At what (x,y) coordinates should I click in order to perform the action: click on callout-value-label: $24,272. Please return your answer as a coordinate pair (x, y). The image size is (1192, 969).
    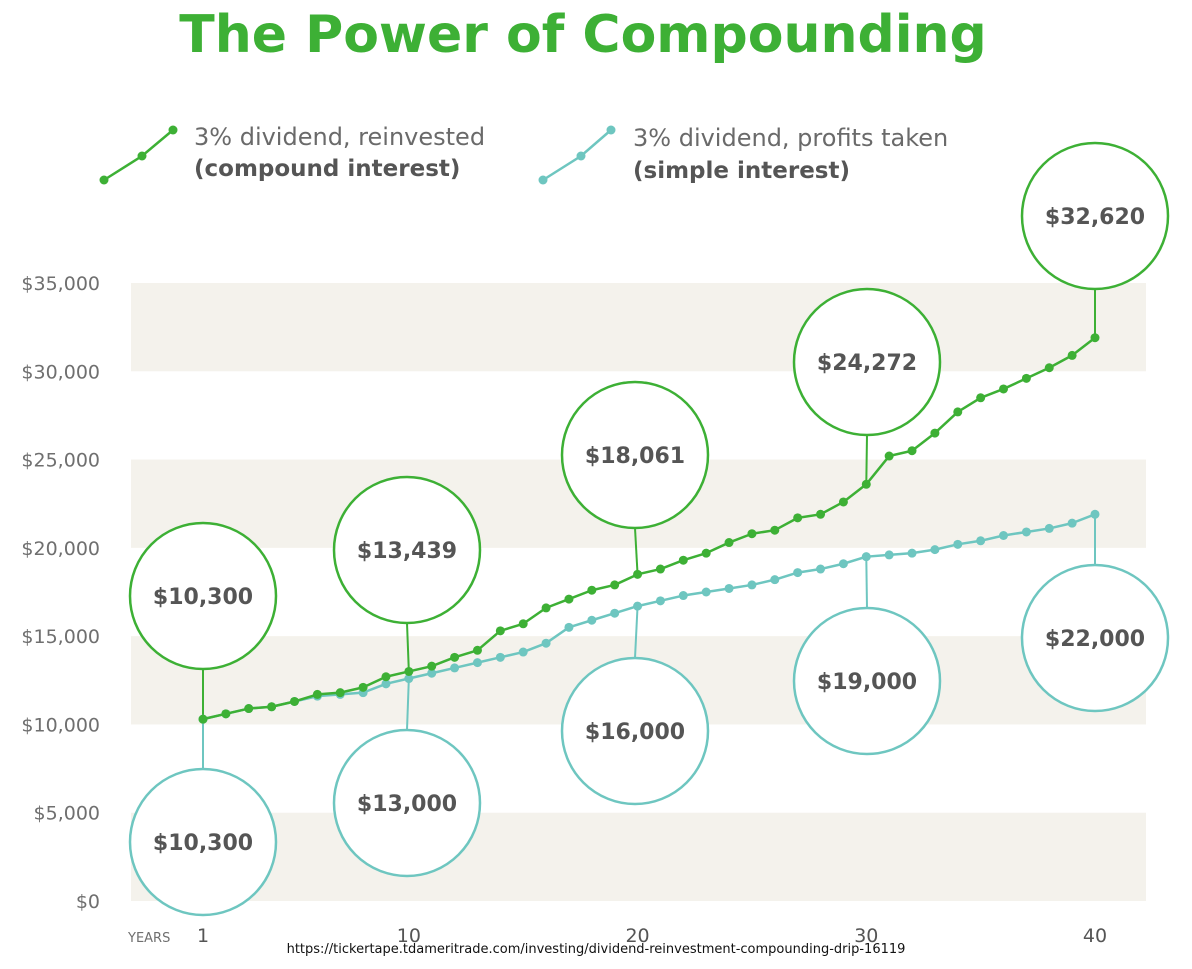
    Looking at the image, I should click on (867, 363).